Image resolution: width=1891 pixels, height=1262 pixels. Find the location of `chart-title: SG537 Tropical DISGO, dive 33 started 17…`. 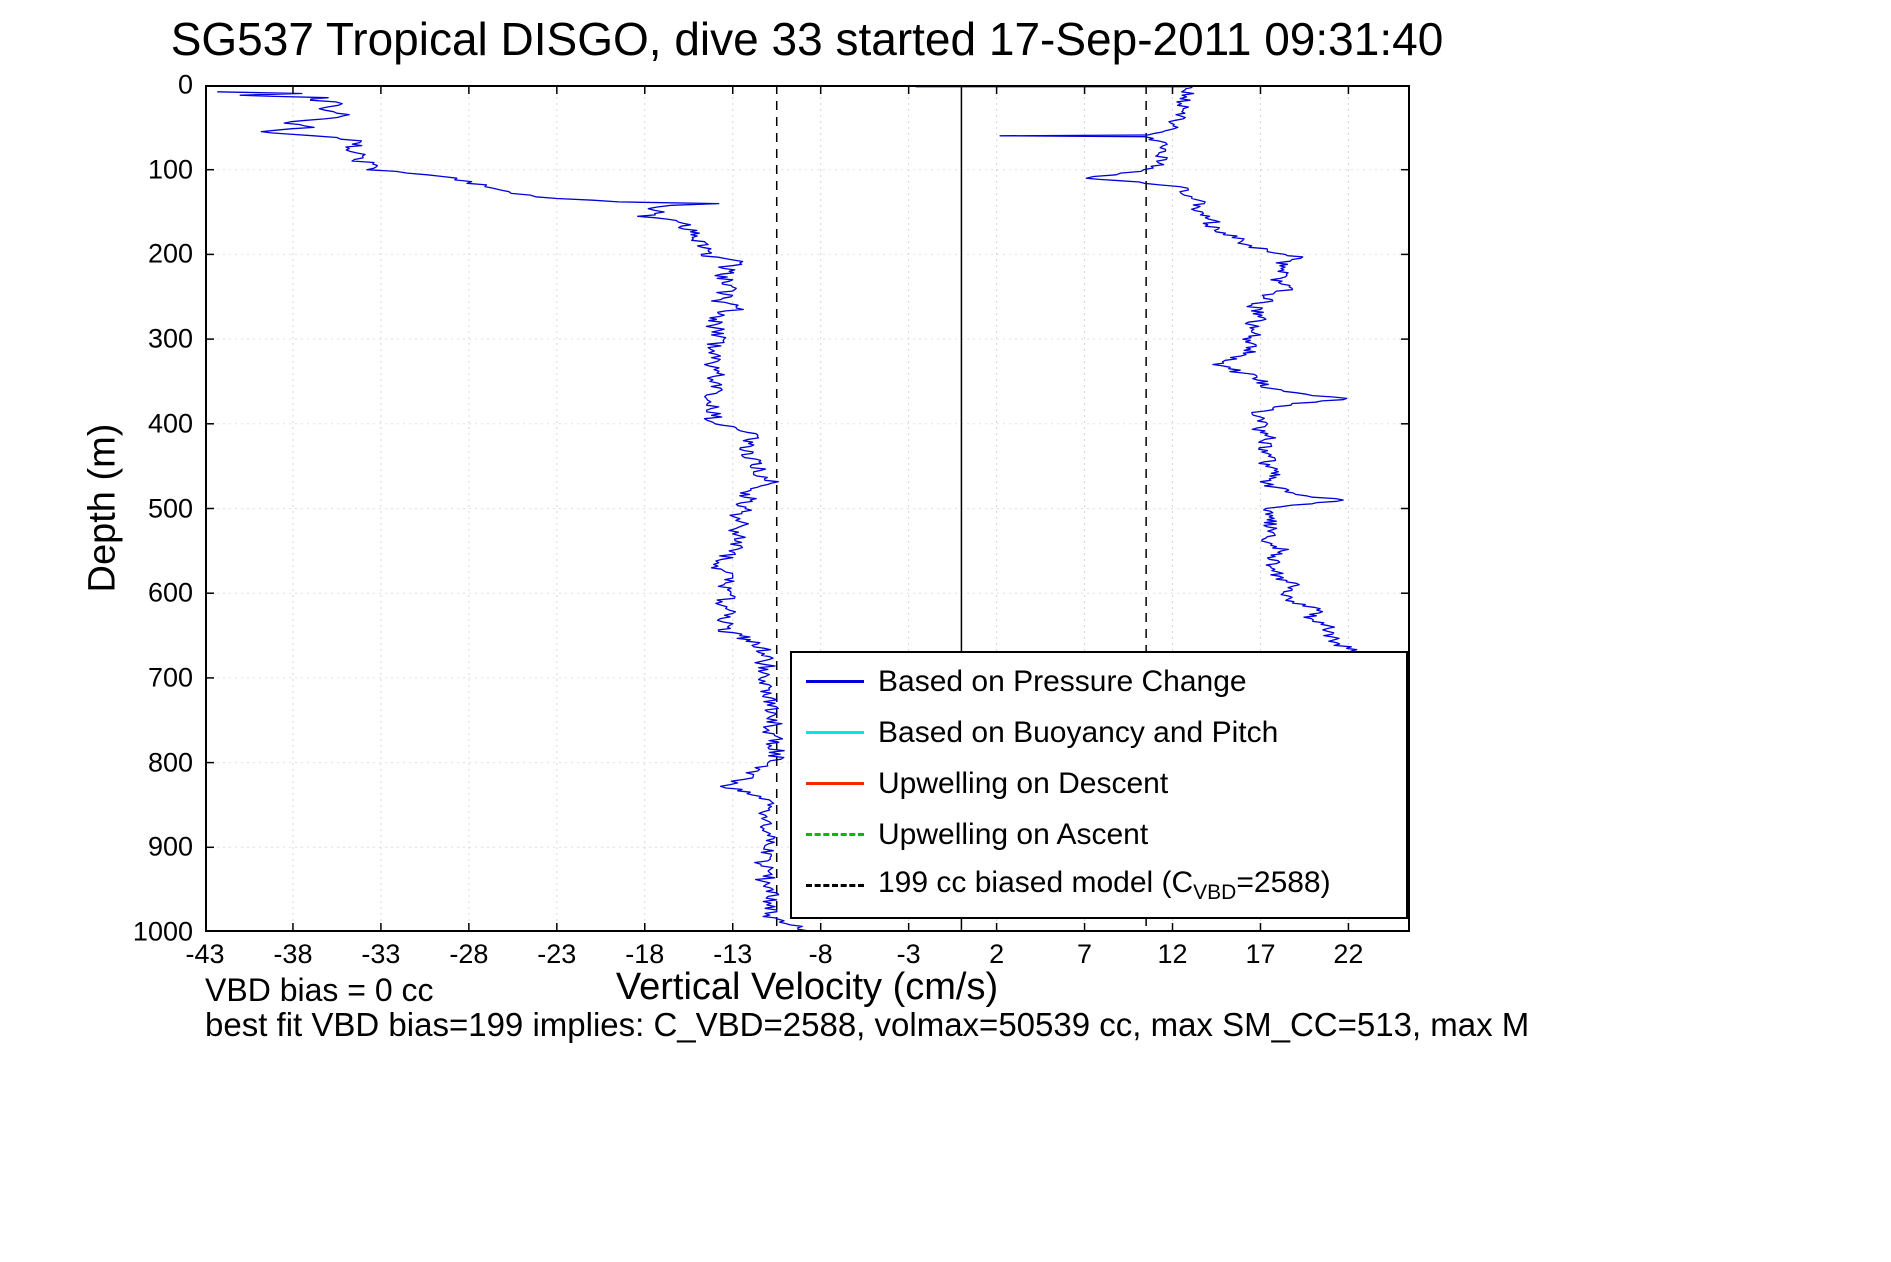

chart-title: SG537 Tropical DISGO, dive 33 started 17… is located at coordinates (807, 39).